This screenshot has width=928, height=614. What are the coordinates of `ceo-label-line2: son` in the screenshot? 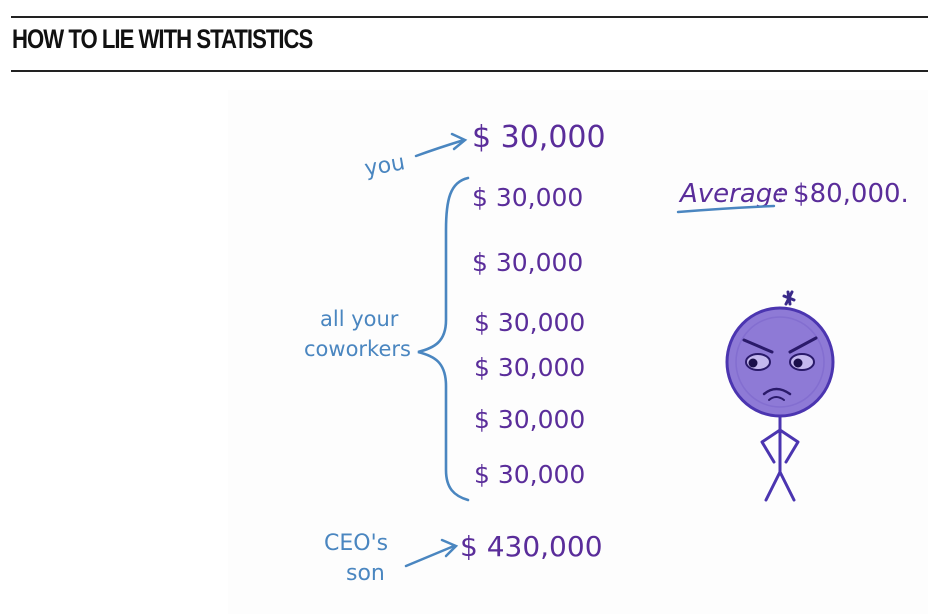 It's located at (365, 573).